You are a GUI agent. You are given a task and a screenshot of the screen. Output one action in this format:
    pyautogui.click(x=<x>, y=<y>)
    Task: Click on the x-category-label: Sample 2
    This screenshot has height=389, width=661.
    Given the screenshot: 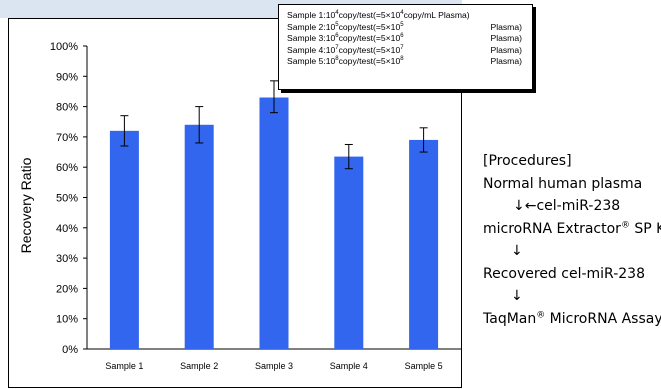 What is the action you would take?
    pyautogui.click(x=199, y=366)
    